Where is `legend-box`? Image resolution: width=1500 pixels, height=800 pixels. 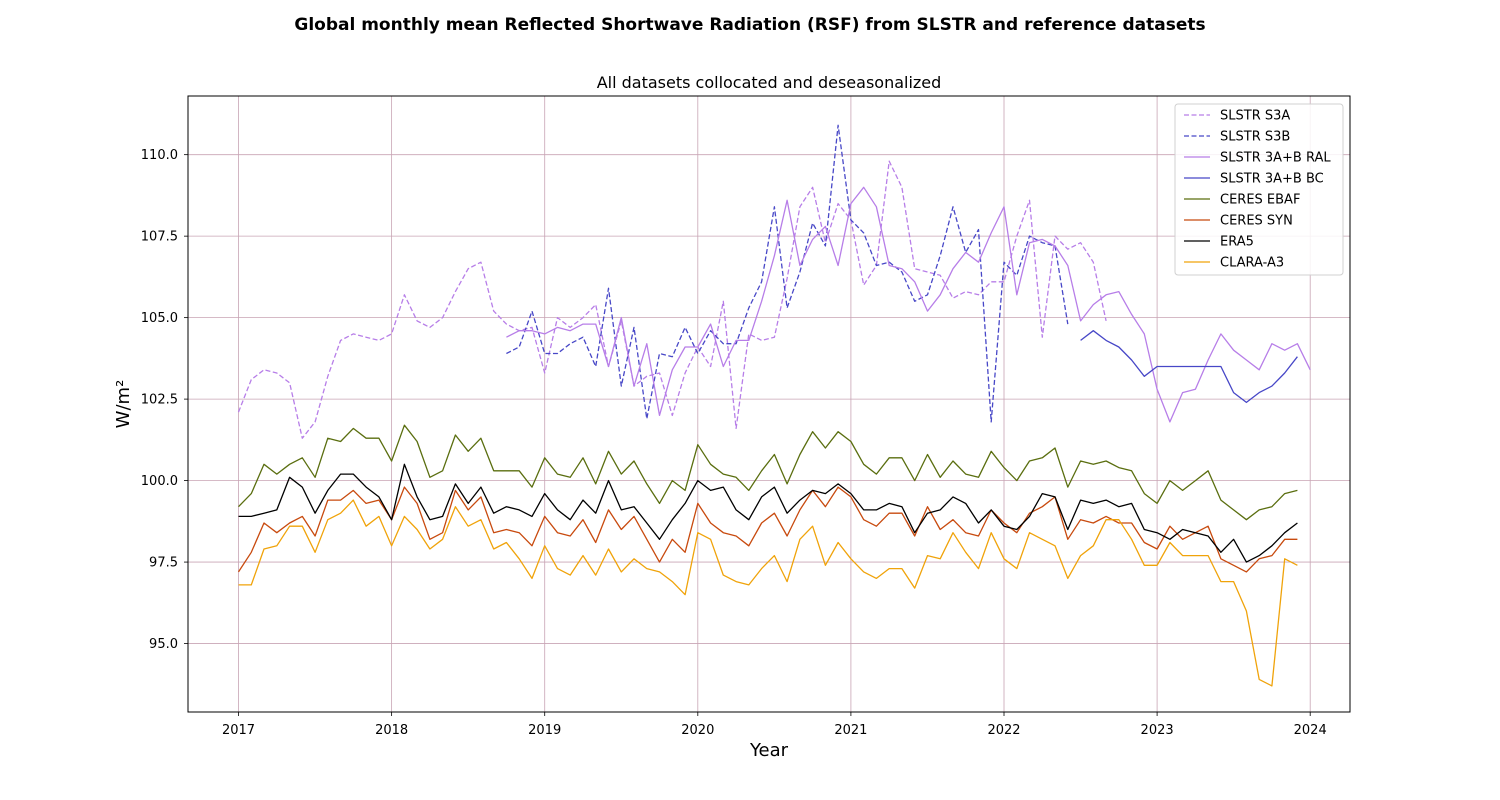
legend-box is located at coordinates (1259, 189).